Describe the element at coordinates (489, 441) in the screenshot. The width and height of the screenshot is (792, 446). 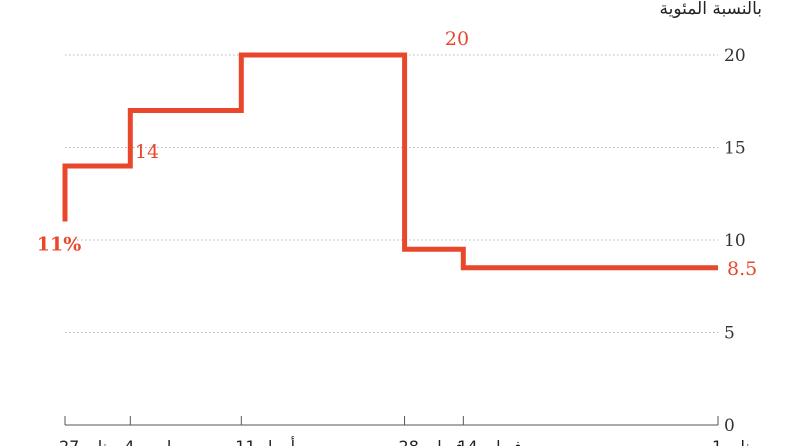
I see `x-tick-label-4: 14 فبراير` at that location.